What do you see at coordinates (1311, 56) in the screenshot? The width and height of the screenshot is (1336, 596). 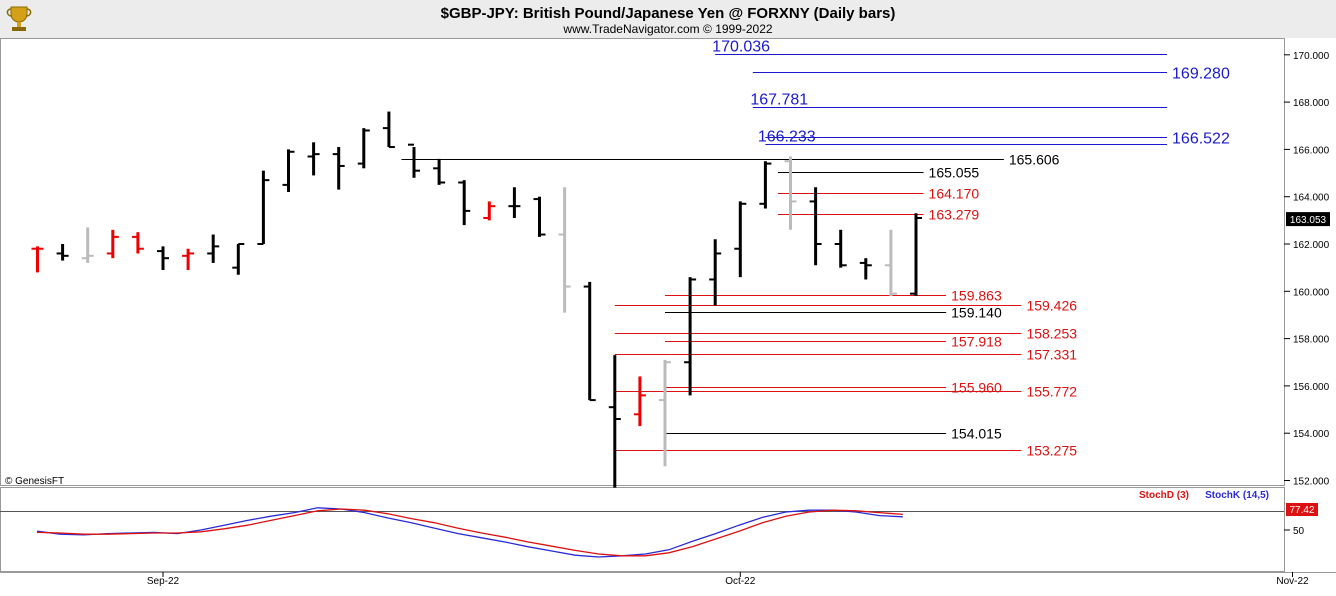 I see `y-tick-label: 170.000` at bounding box center [1311, 56].